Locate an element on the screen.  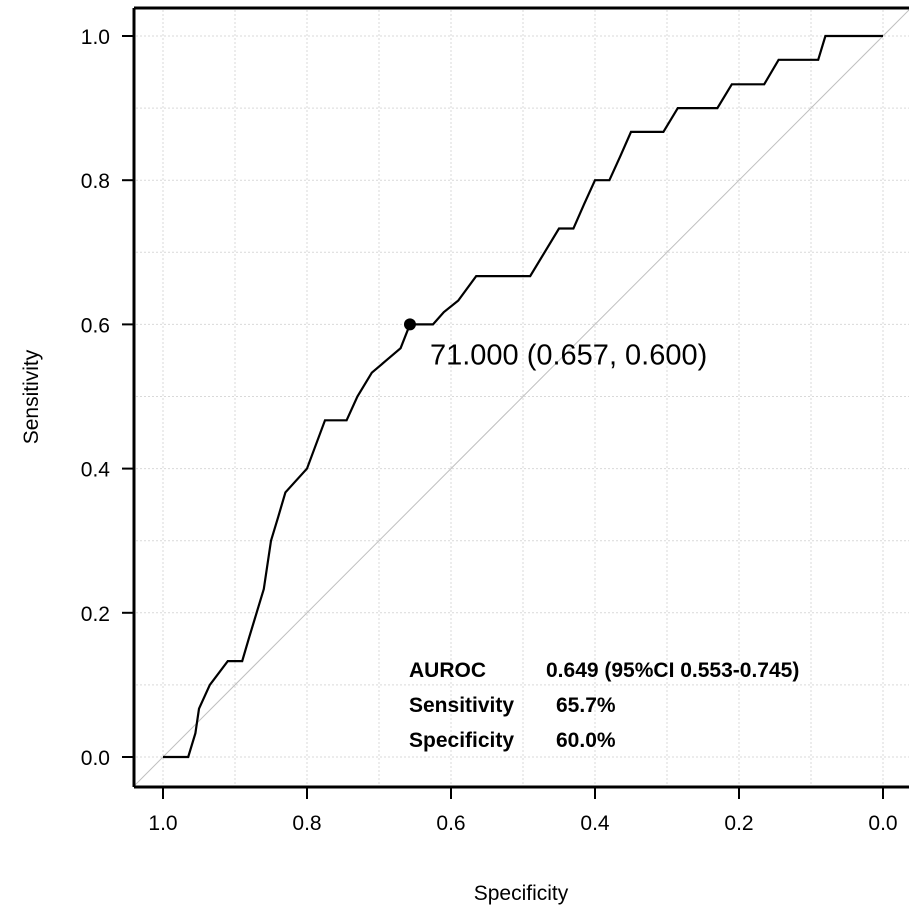
x-axis: 1.0 0.8 0.6 0.4 0.2 0.0 is located at coordinates (523, 811).